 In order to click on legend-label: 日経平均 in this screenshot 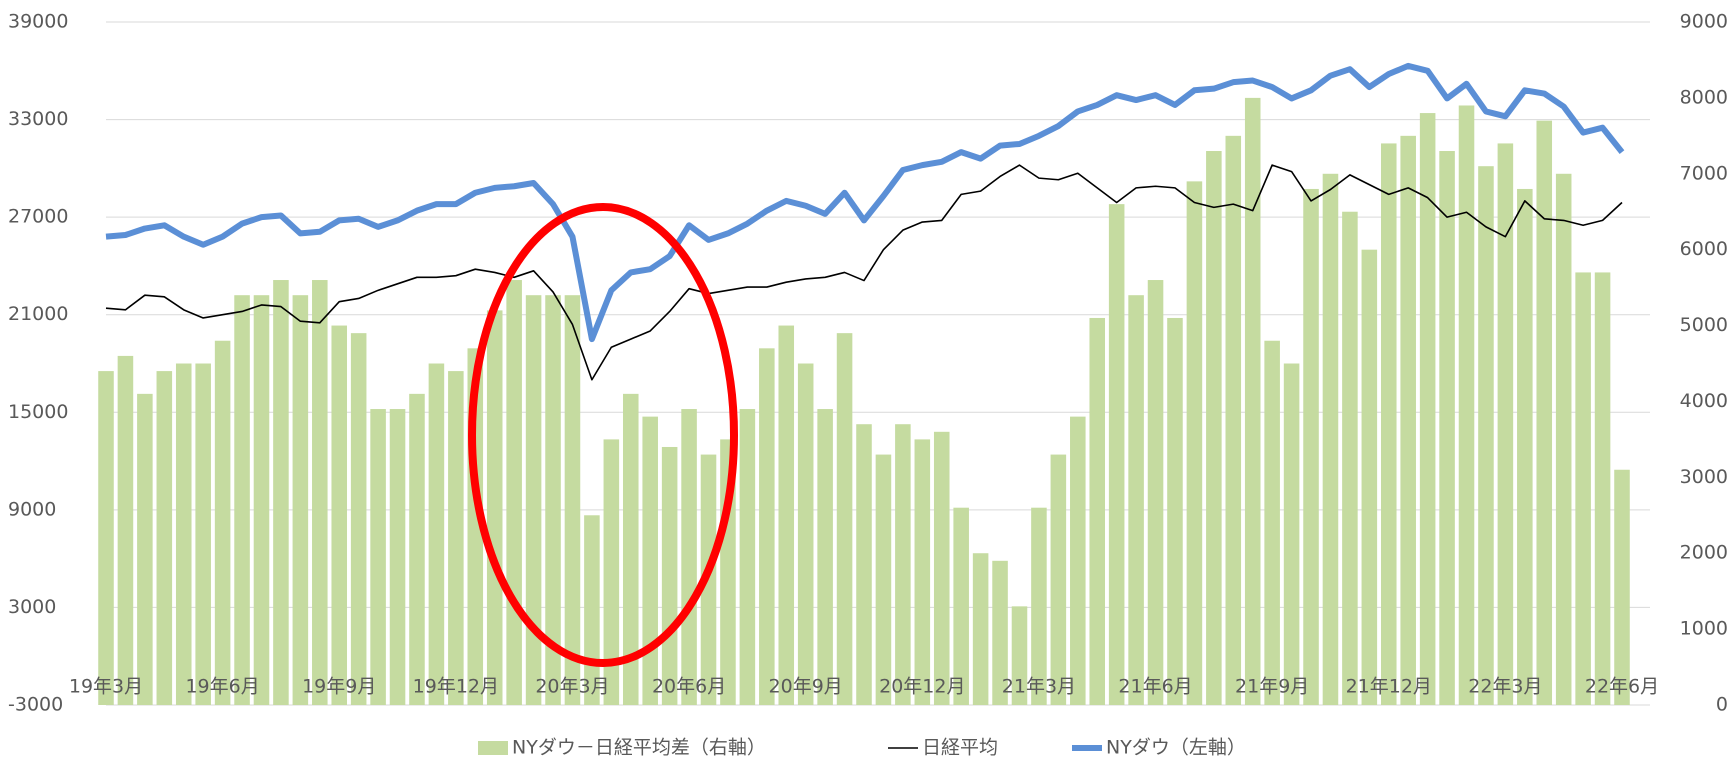, I will do `click(960, 748)`.